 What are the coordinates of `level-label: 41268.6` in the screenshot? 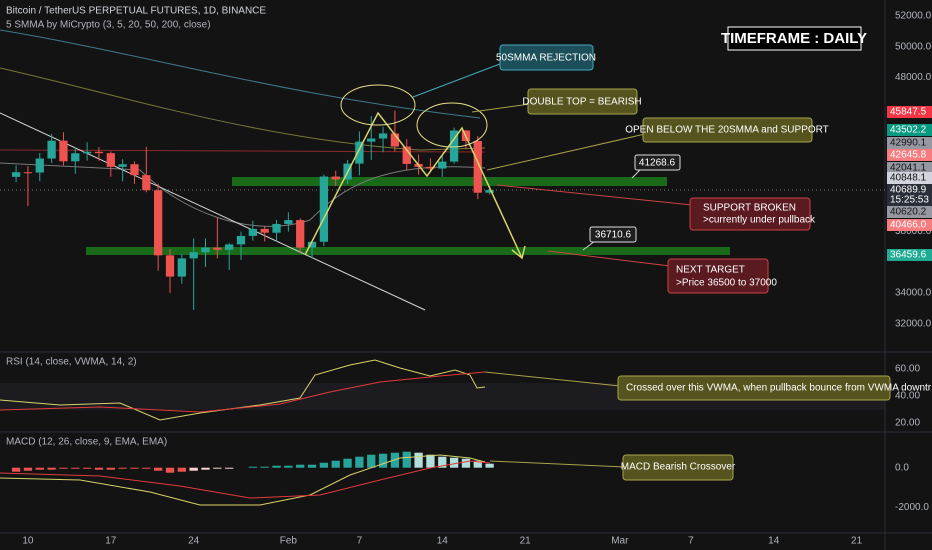 It's located at (657, 163).